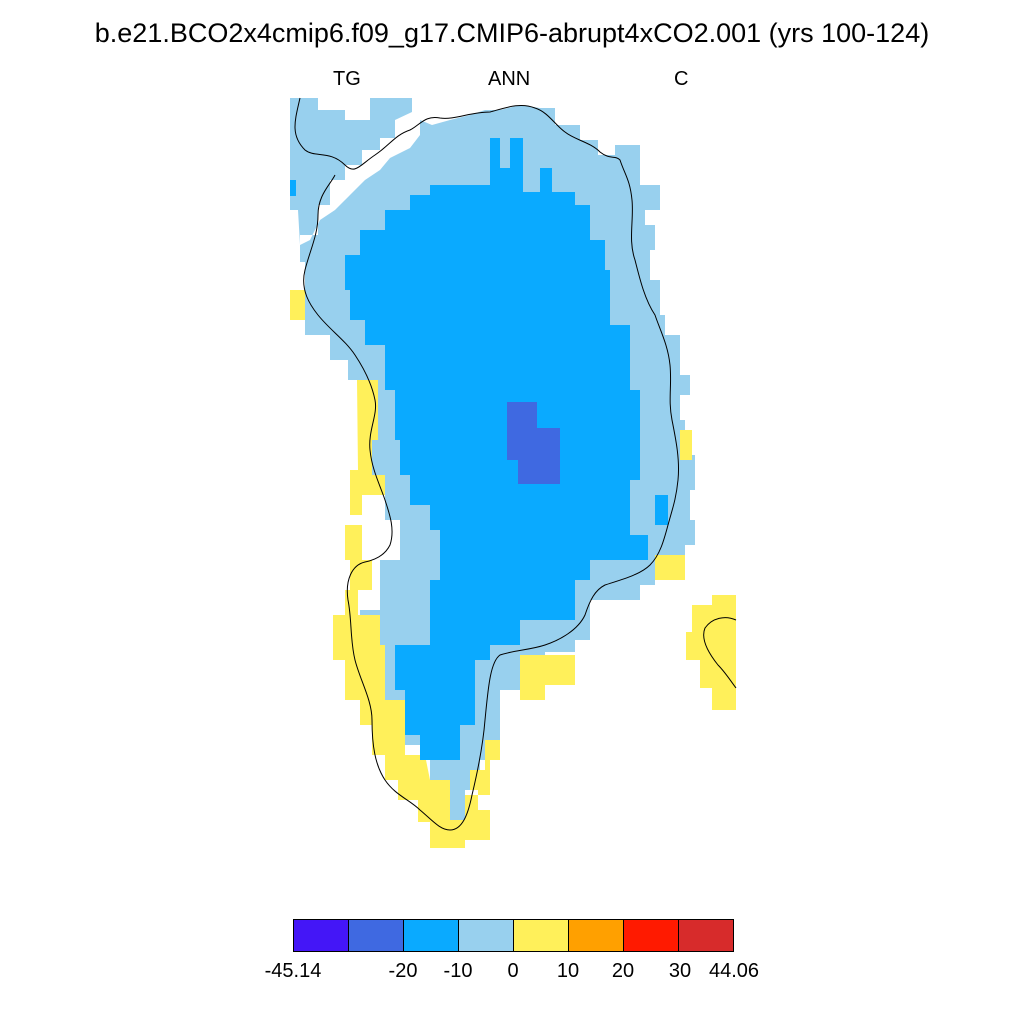  What do you see at coordinates (623, 971) in the screenshot?
I see `colorbar-label: 20` at bounding box center [623, 971].